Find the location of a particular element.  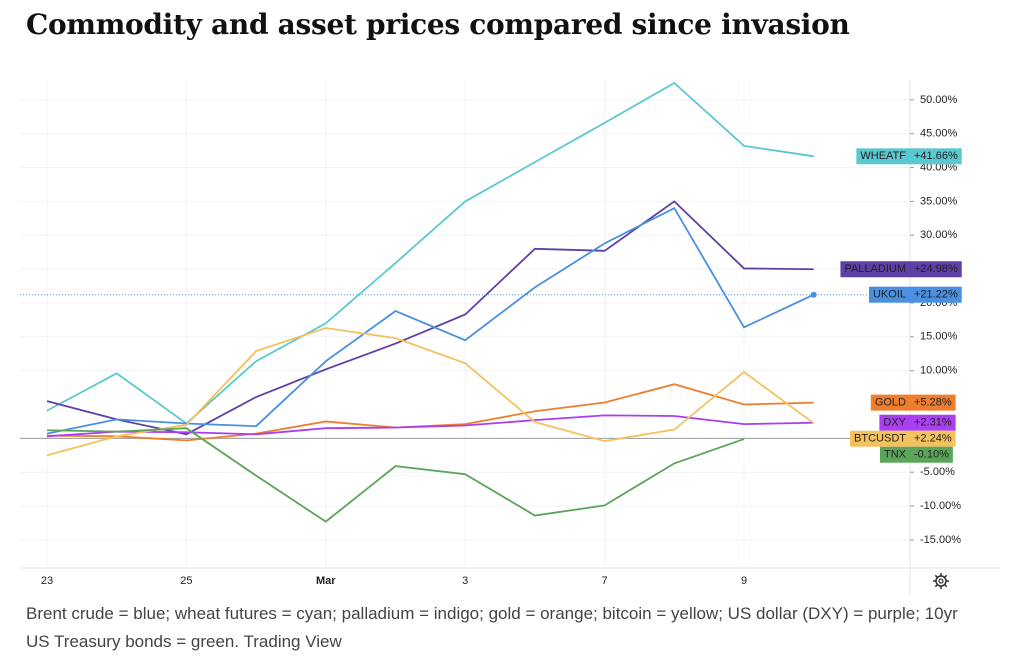

end-dot is located at coordinates (813, 294).